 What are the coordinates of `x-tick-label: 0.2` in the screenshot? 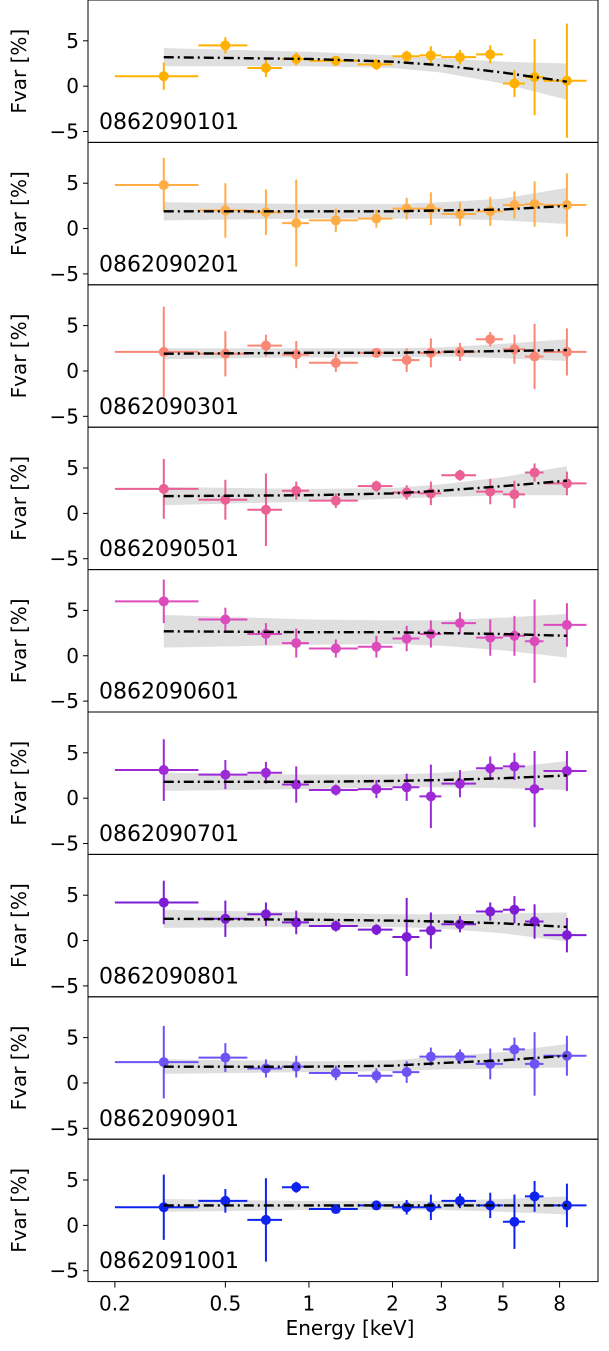 It's located at (115, 1304).